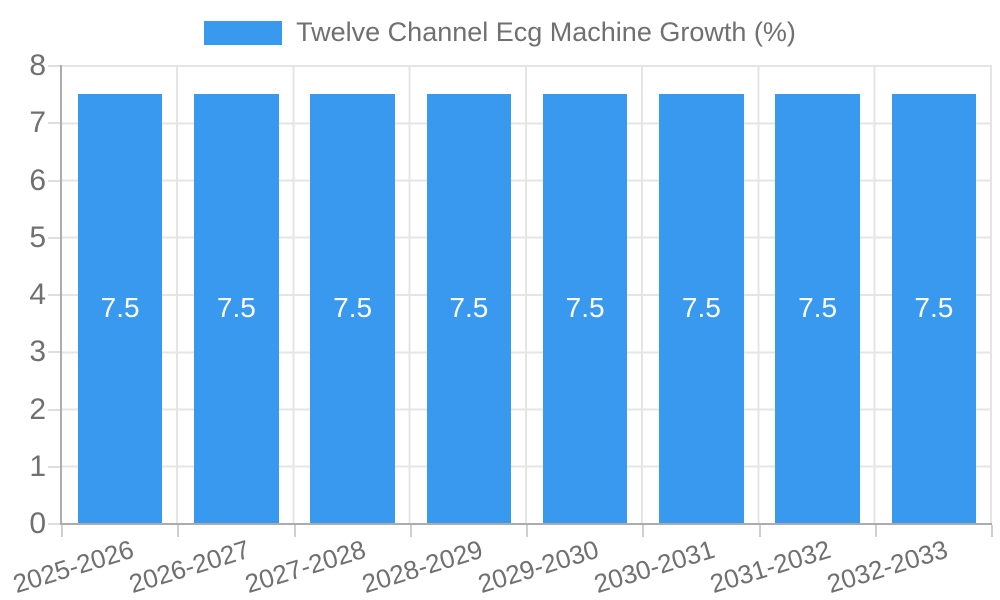  I want to click on y-tick-label: 2, so click(37, 409).